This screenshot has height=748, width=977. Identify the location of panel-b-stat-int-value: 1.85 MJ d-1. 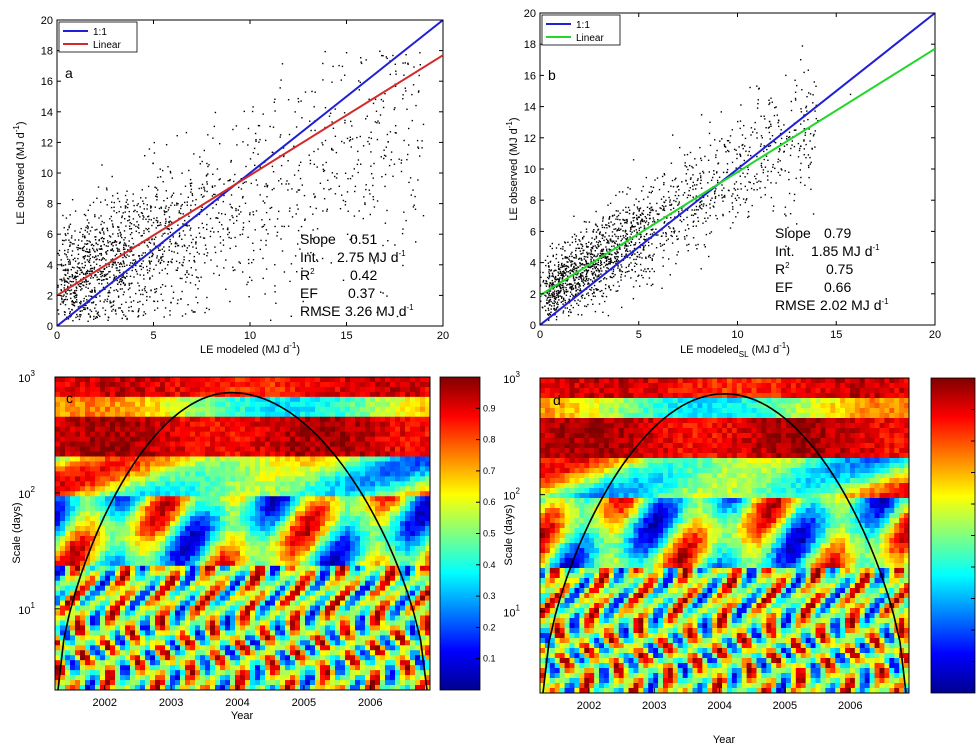
(845, 251).